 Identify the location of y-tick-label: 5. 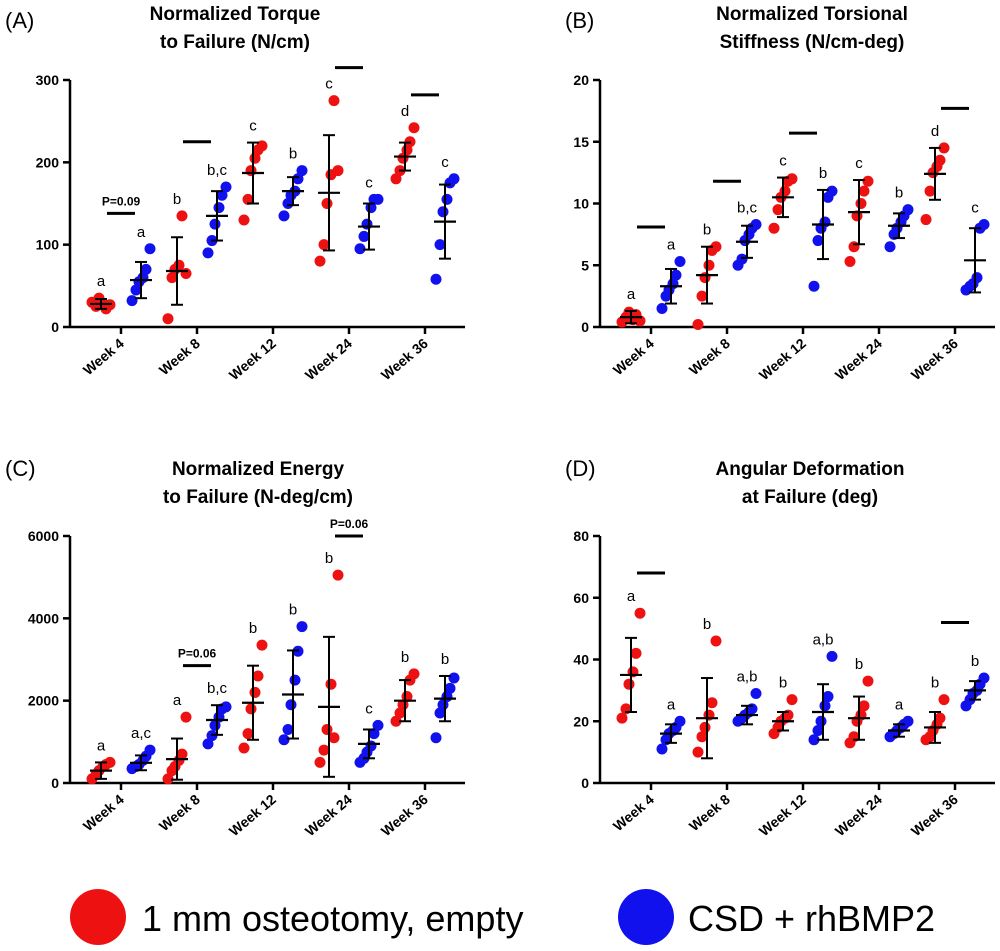
(585, 265).